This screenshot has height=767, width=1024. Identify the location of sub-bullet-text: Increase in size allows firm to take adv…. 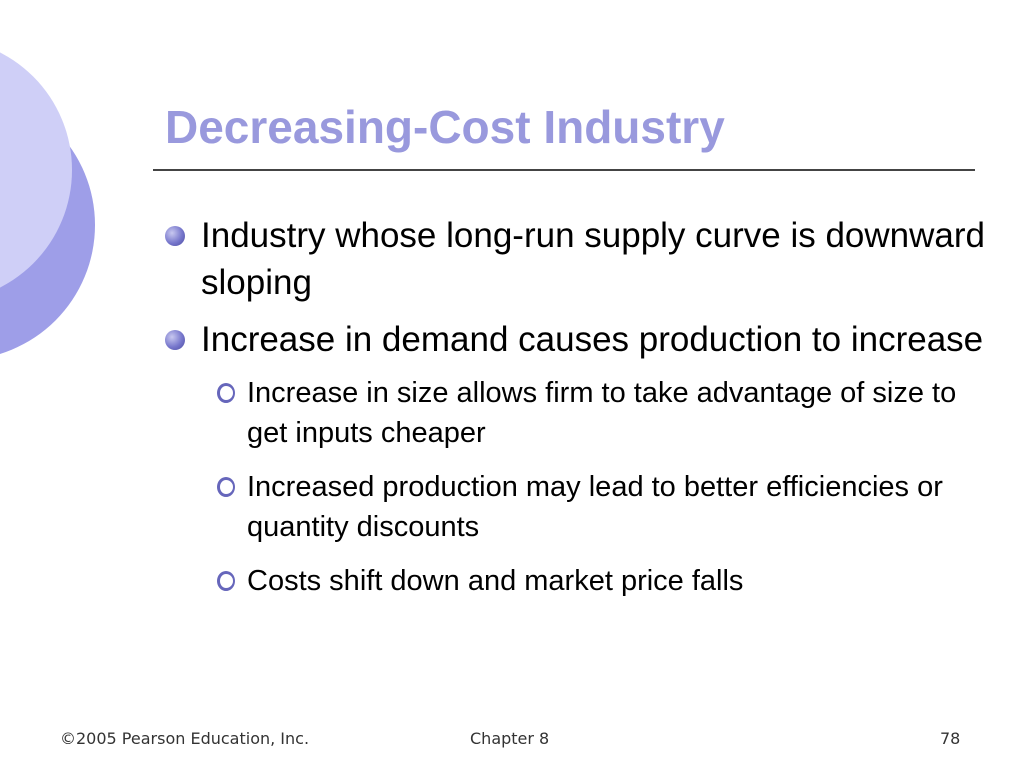
(602, 413).